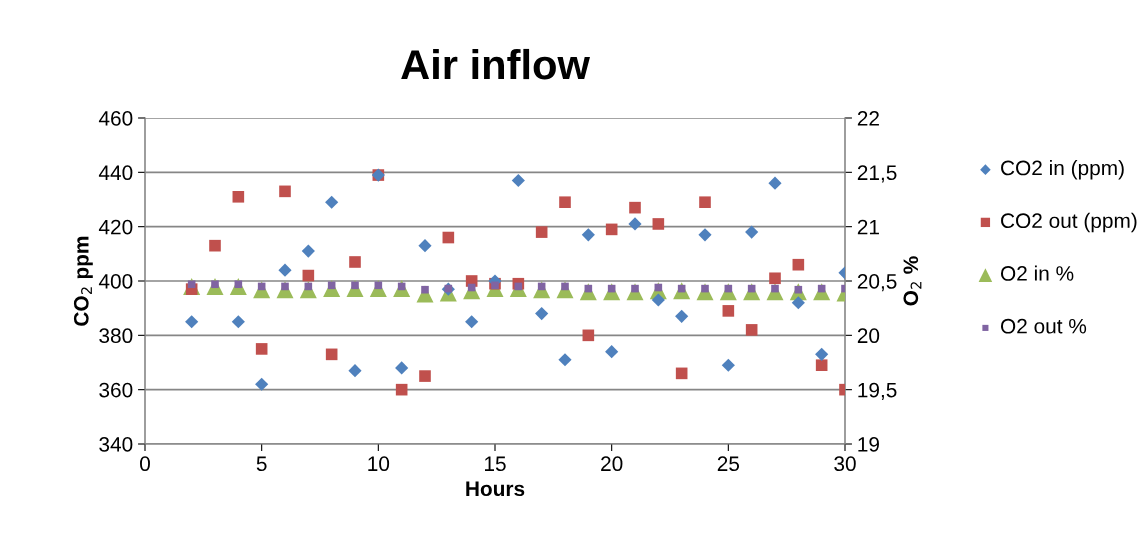 The width and height of the screenshot is (1138, 553). What do you see at coordinates (912, 281) in the screenshot?
I see `y2-axis-title: O$_{2}$ %` at bounding box center [912, 281].